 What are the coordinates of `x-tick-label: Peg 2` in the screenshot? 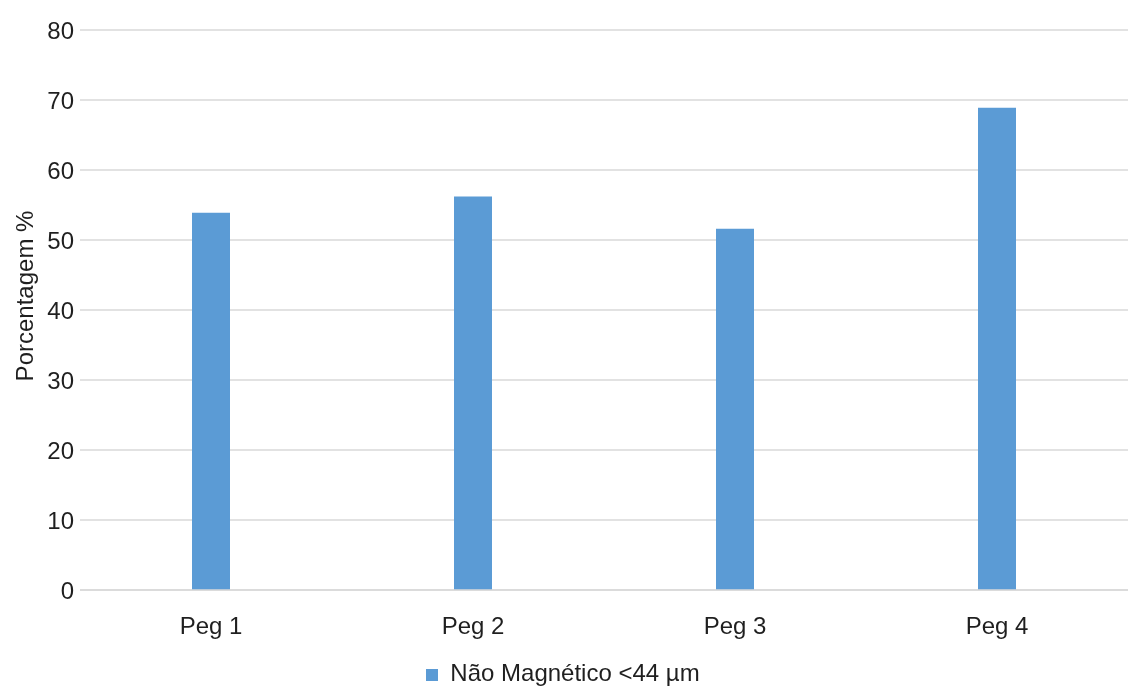 It's located at (473, 626).